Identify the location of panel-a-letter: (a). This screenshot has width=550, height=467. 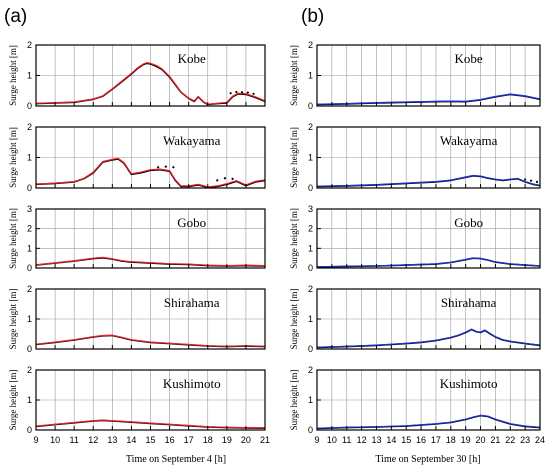
(15, 16).